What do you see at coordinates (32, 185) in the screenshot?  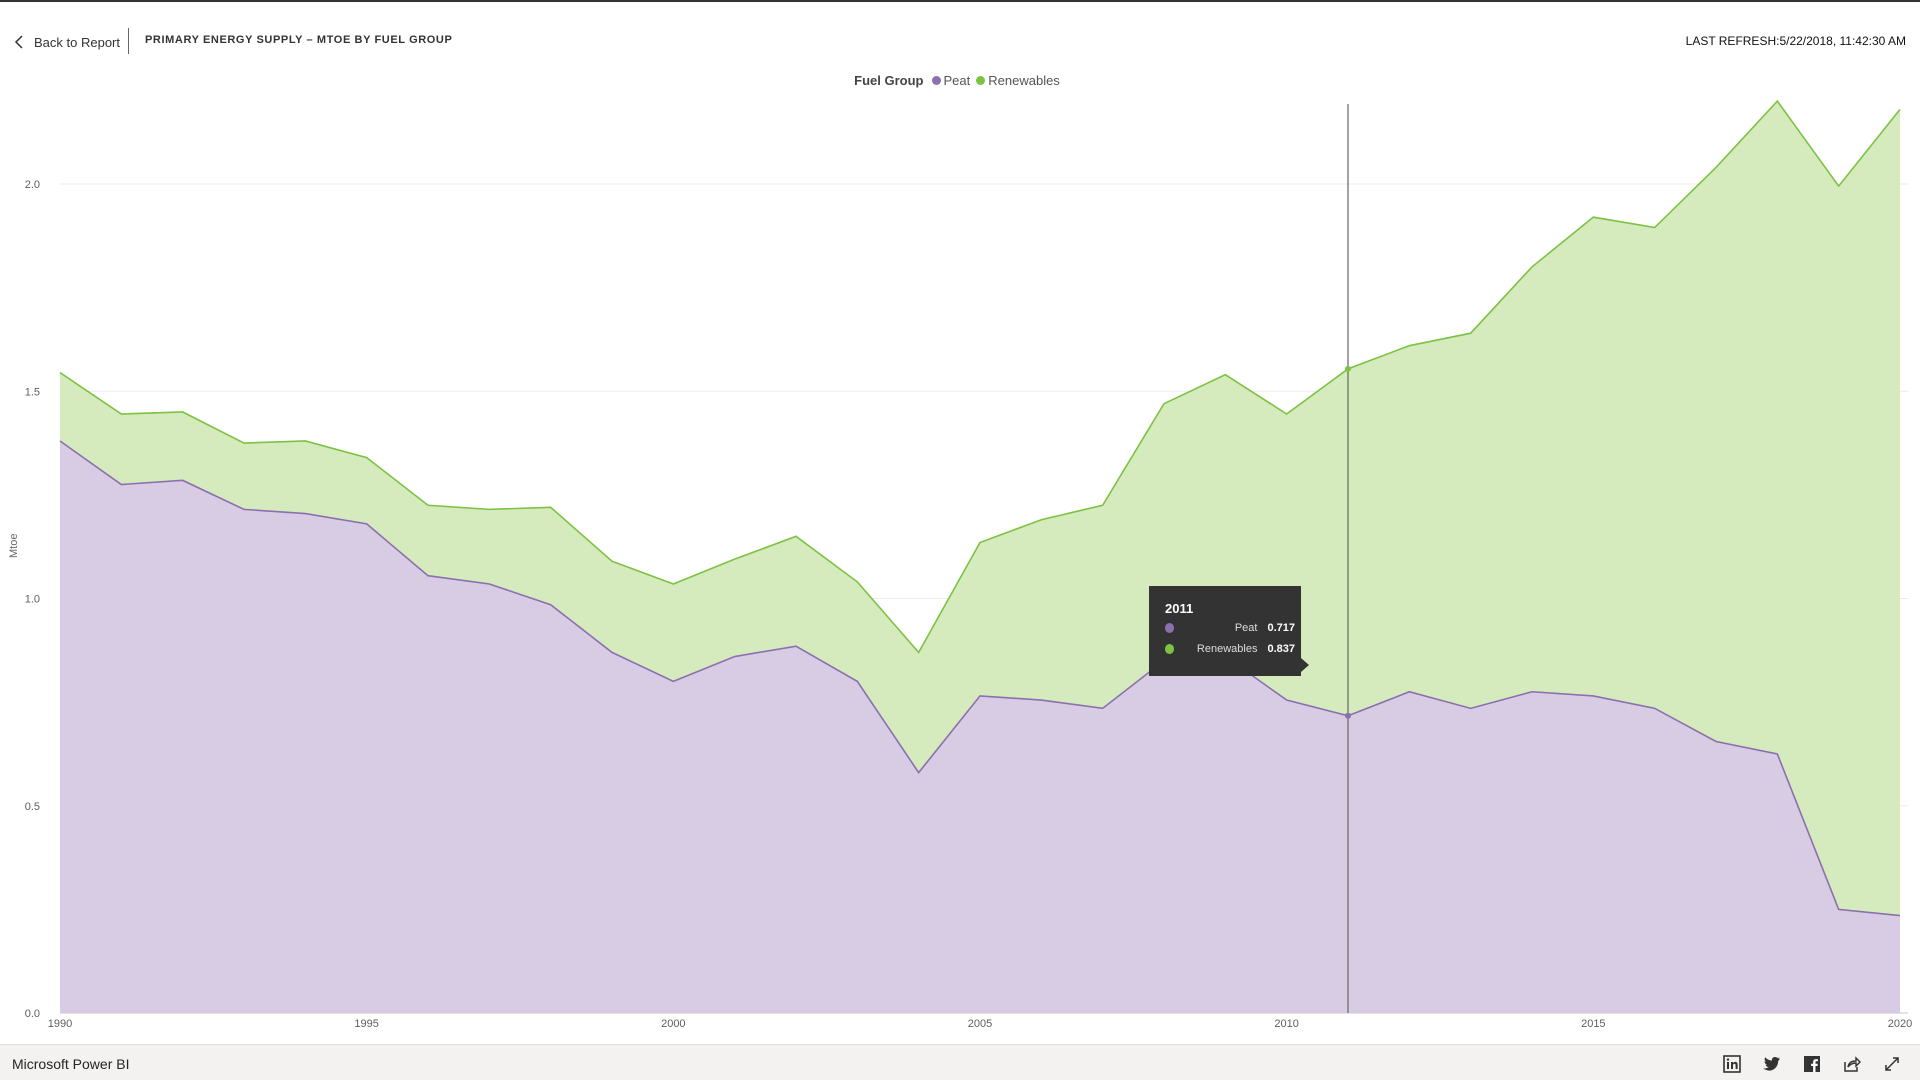 I see `y-tick-label: 2.0` at bounding box center [32, 185].